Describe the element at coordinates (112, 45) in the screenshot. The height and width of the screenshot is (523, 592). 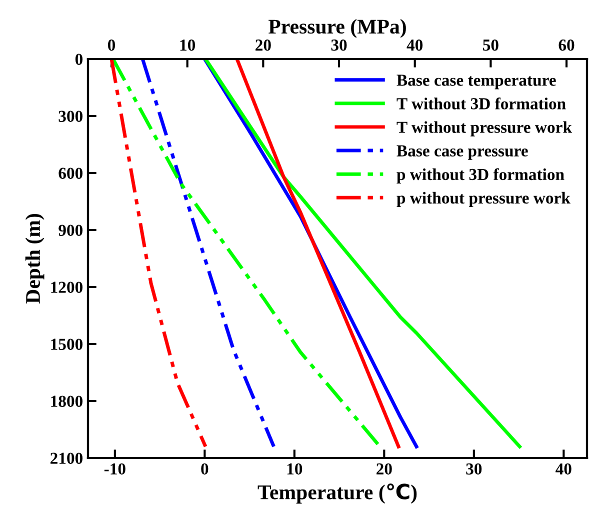
I see `x2-tick-label: 0` at that location.